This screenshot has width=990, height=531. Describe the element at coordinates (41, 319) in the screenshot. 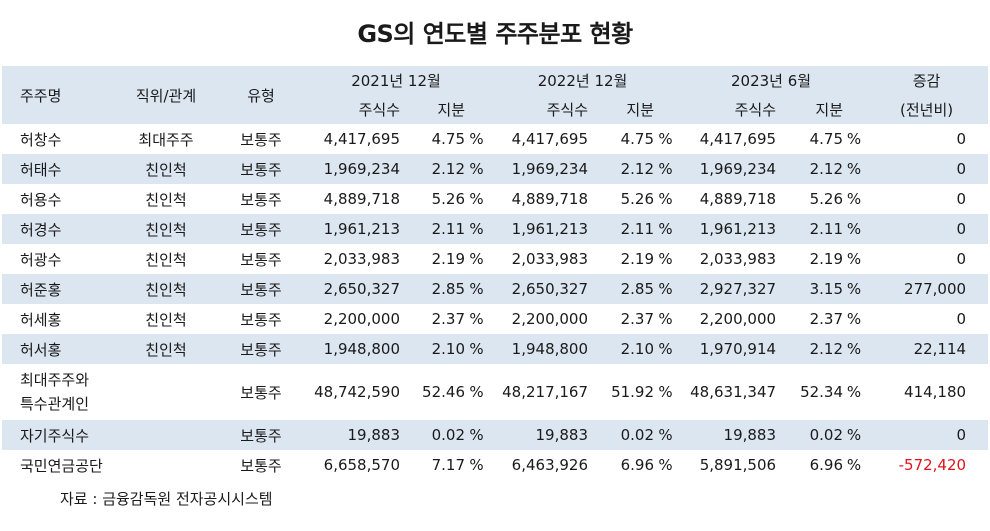

I see `cell-name: 허세홍` at that location.